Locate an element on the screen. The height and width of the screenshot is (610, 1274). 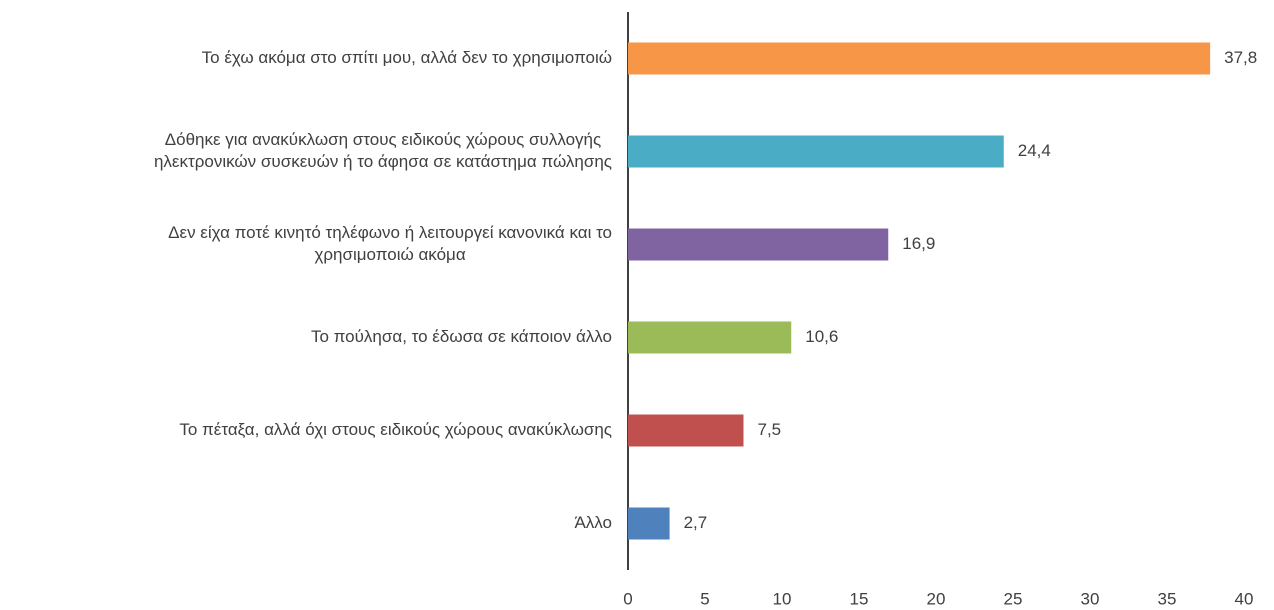
x-tick-label: 10 is located at coordinates (782, 598).